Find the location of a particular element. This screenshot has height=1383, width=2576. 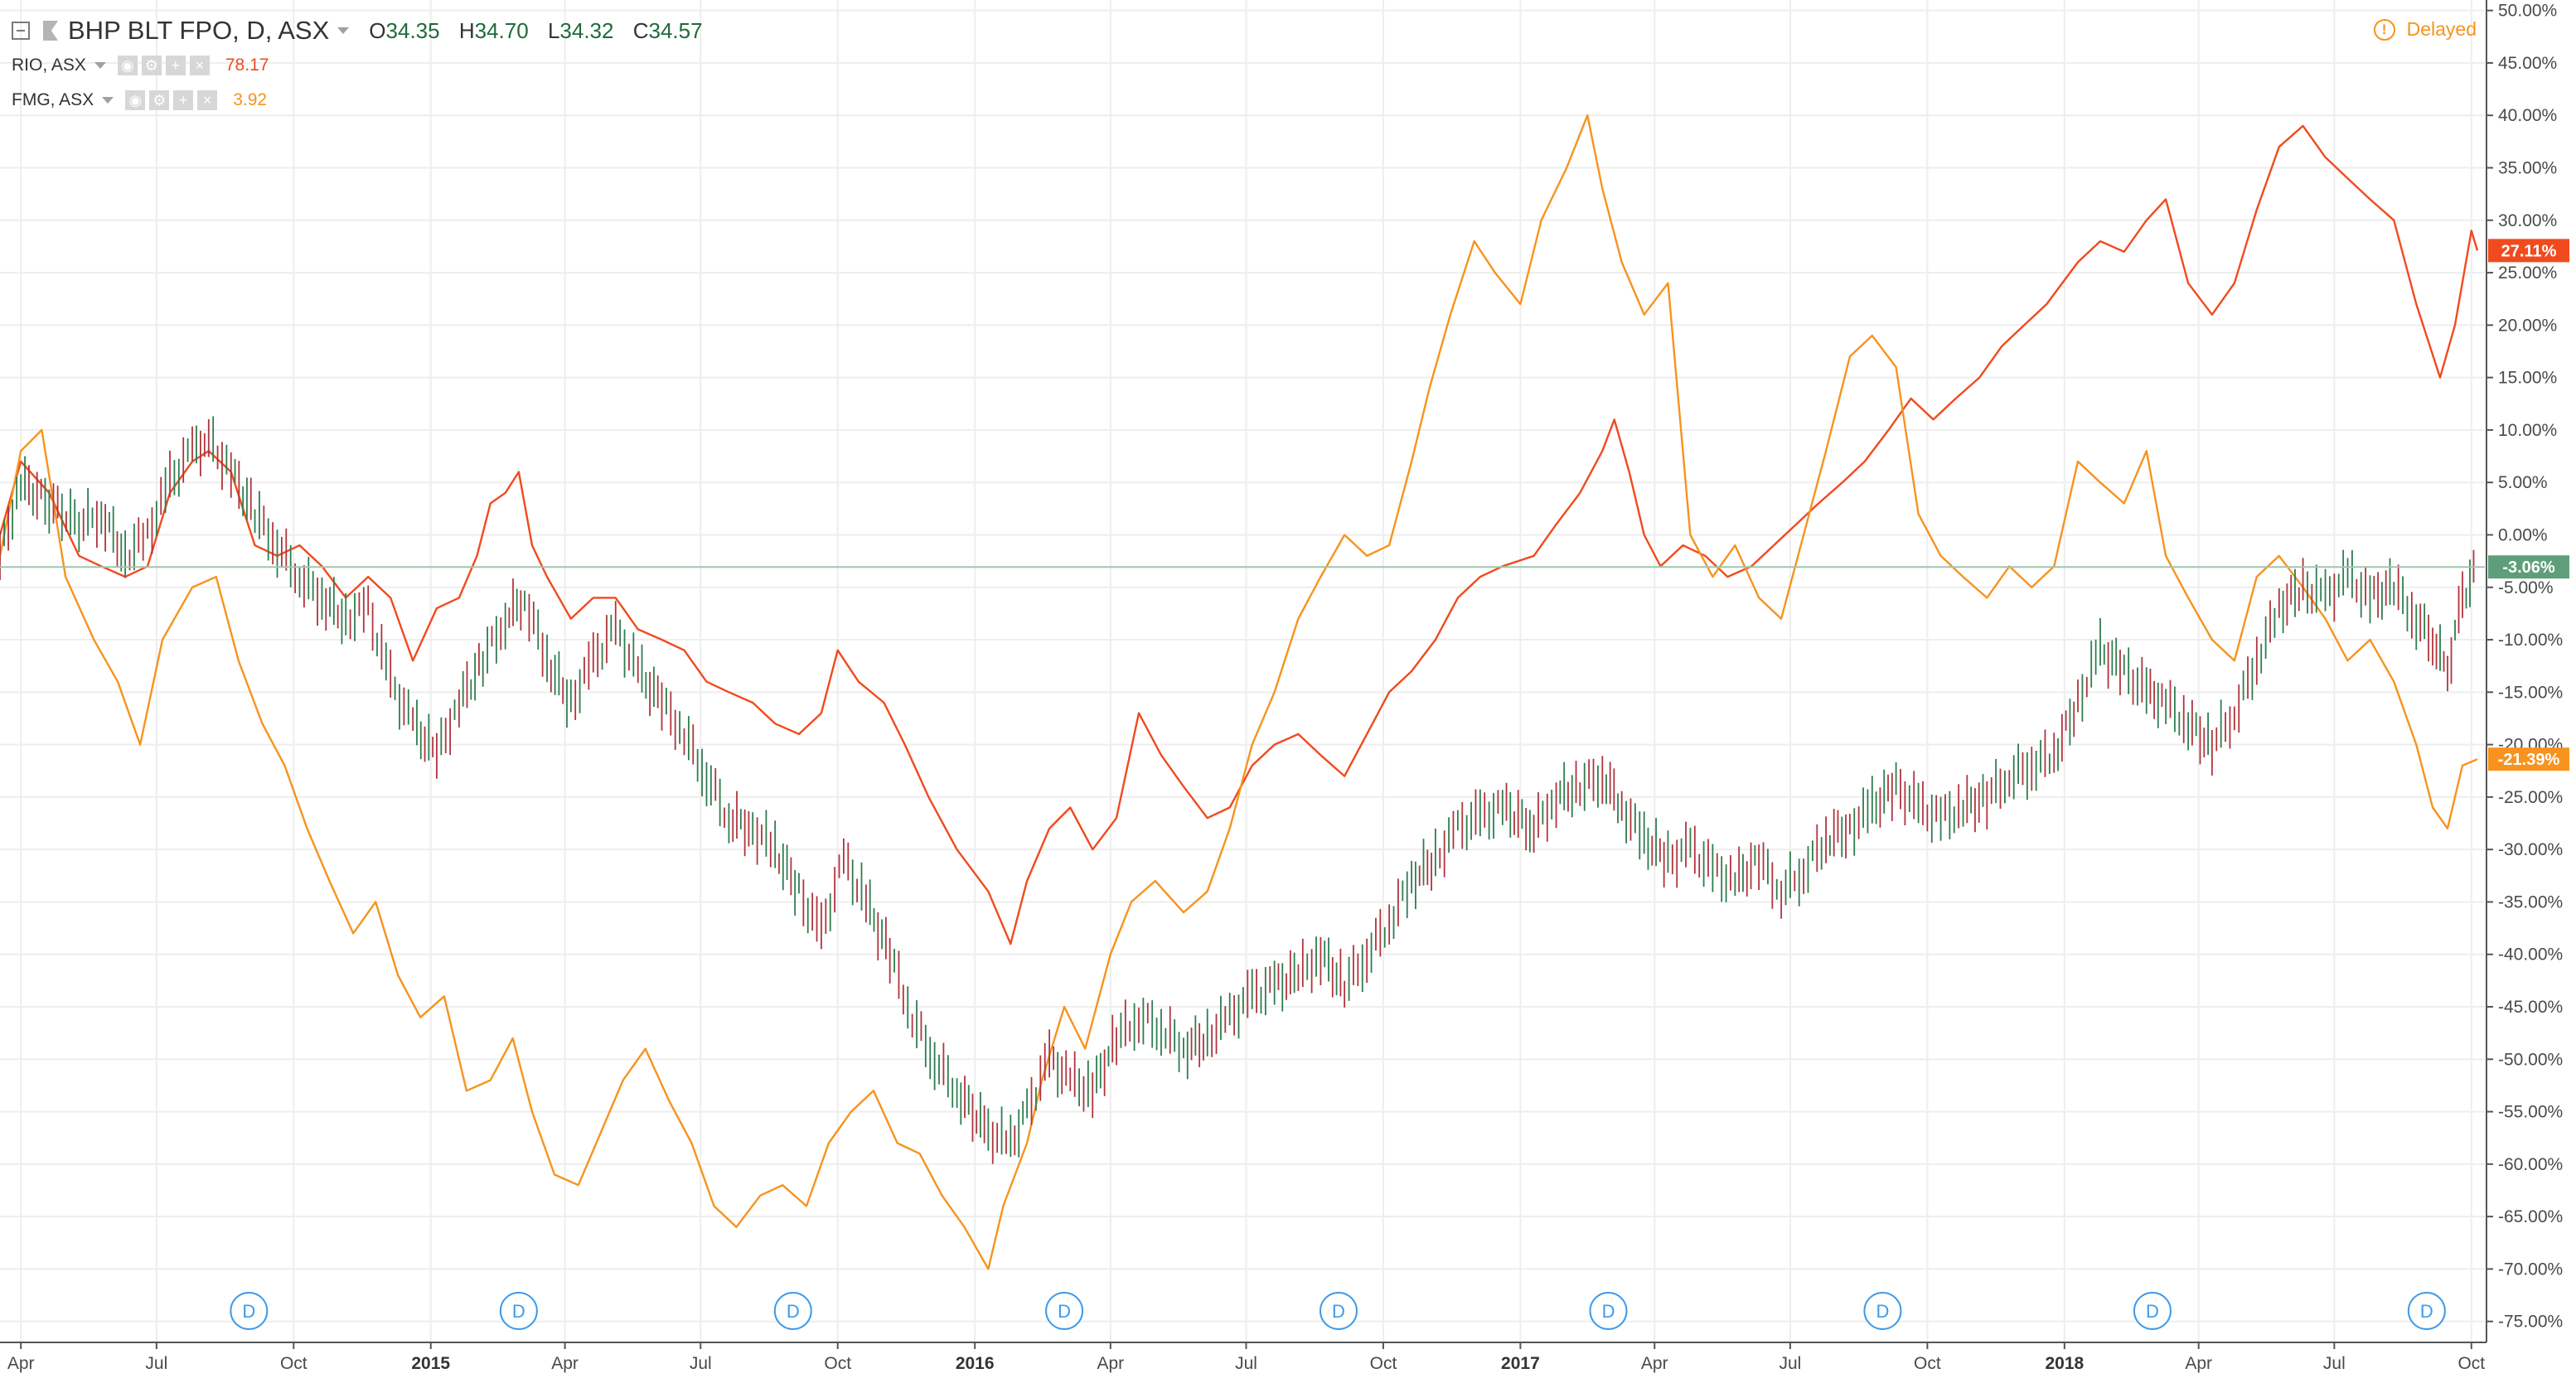

y-tick-label: -25.00% is located at coordinates (2530, 797).